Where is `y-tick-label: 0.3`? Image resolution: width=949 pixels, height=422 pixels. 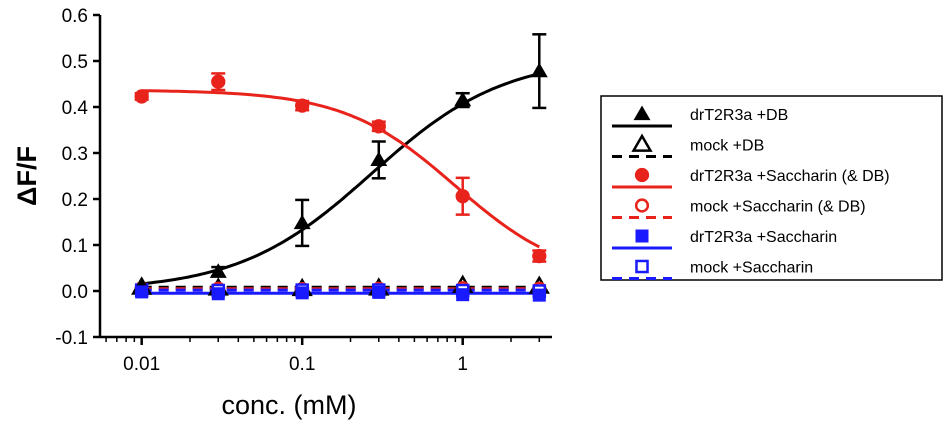
y-tick-label: 0.3 is located at coordinates (75, 154).